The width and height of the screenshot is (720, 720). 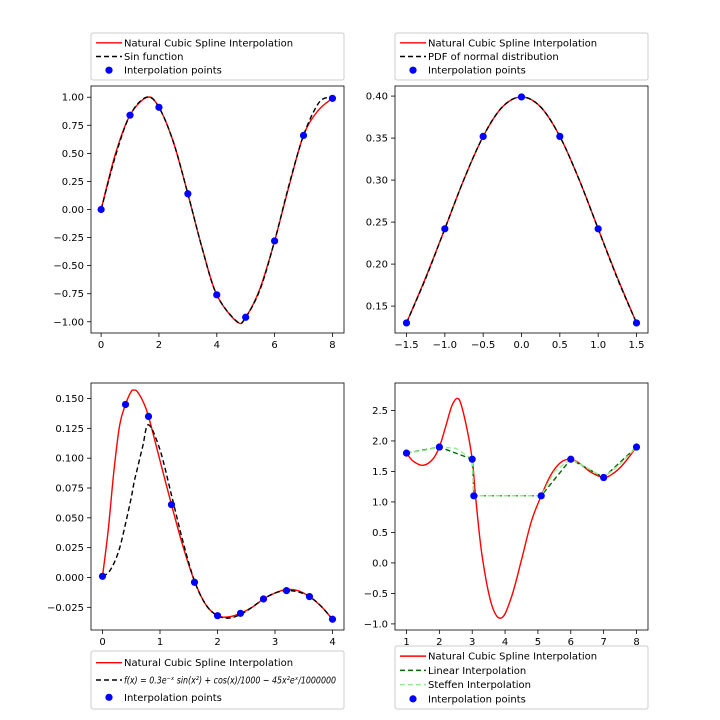 I want to click on y-tick-label: 2.5, so click(x=380, y=411).